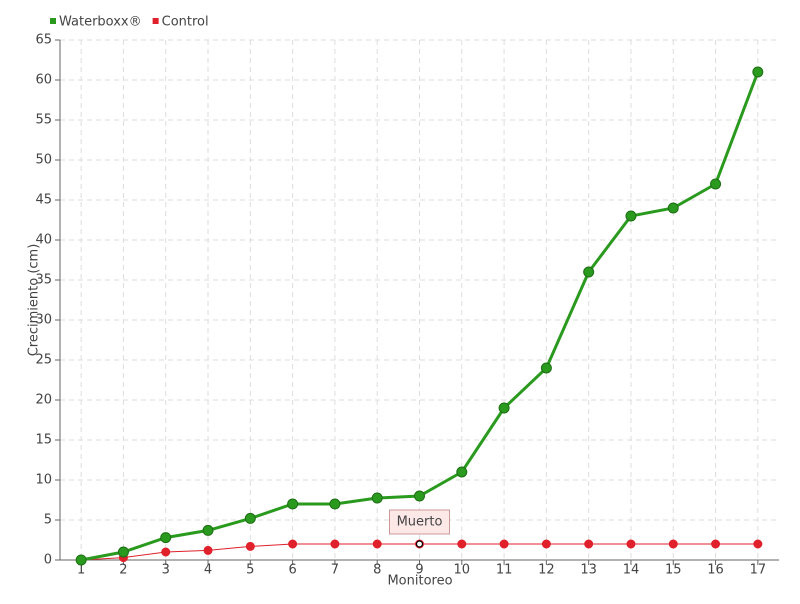 This screenshot has height=604, width=800. What do you see at coordinates (462, 570) in the screenshot?
I see `x-tick-label: 10` at bounding box center [462, 570].